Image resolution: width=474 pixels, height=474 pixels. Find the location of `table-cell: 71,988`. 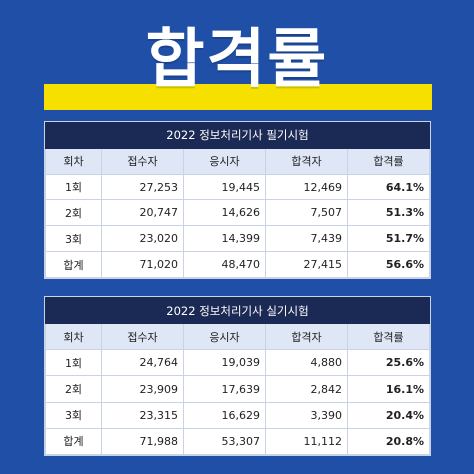

table-cell: 71,988 is located at coordinates (142, 441).